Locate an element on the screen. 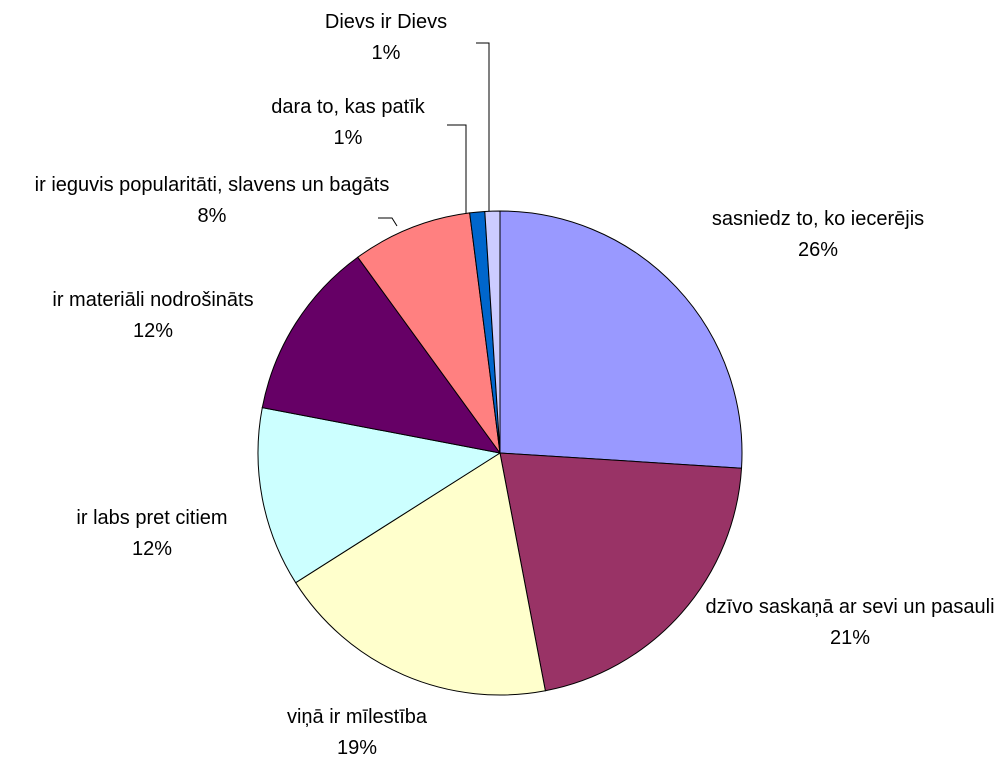 The image size is (1001, 764). value-label: 21% is located at coordinates (850, 638).